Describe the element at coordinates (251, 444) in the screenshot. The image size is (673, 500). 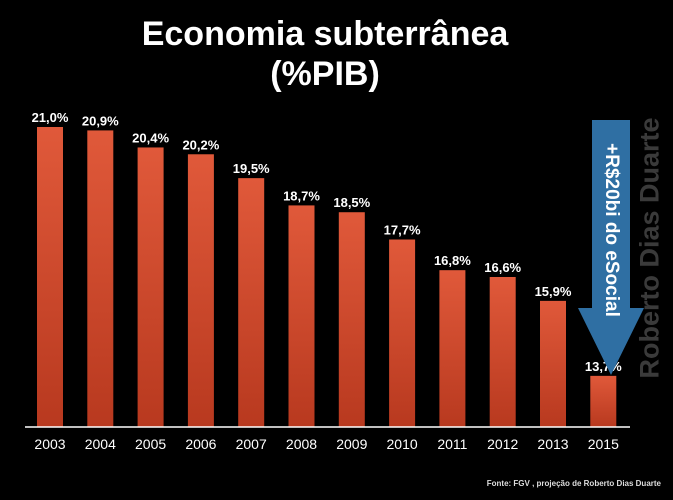
I see `x-tick-2007: 2007` at that location.